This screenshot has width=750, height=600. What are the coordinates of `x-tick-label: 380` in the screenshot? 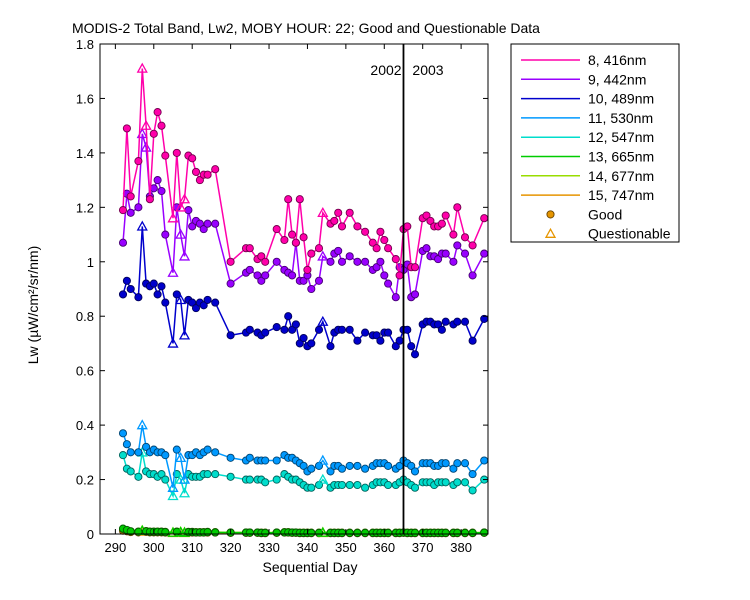 It's located at (461, 547).